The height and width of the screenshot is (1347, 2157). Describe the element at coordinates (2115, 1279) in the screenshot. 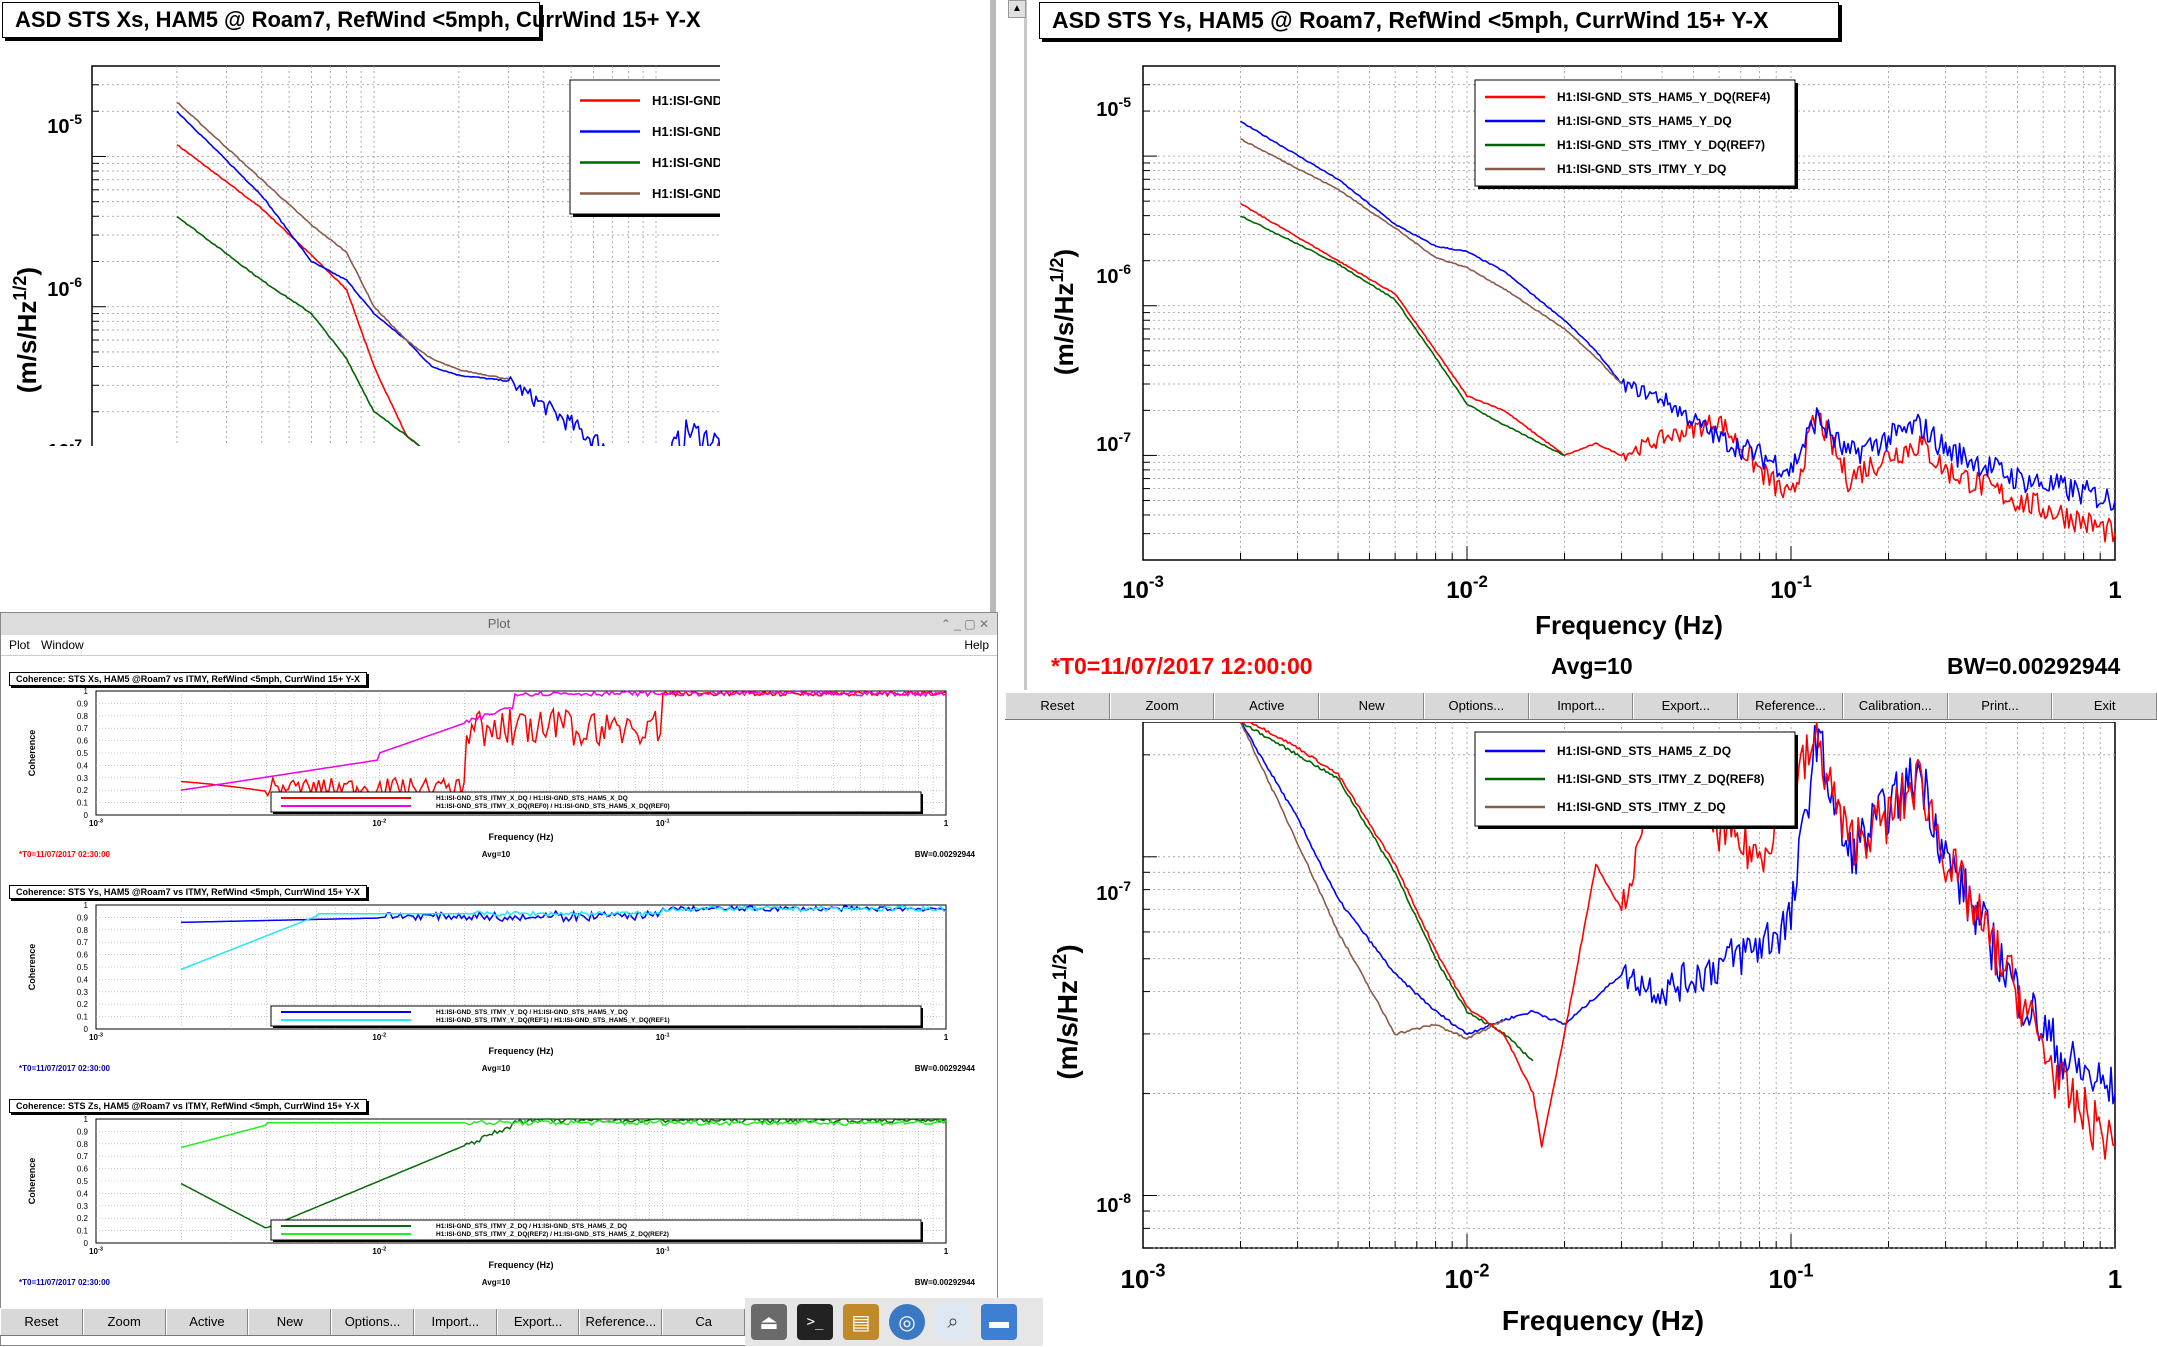

I see `x-tick-label: 1` at that location.